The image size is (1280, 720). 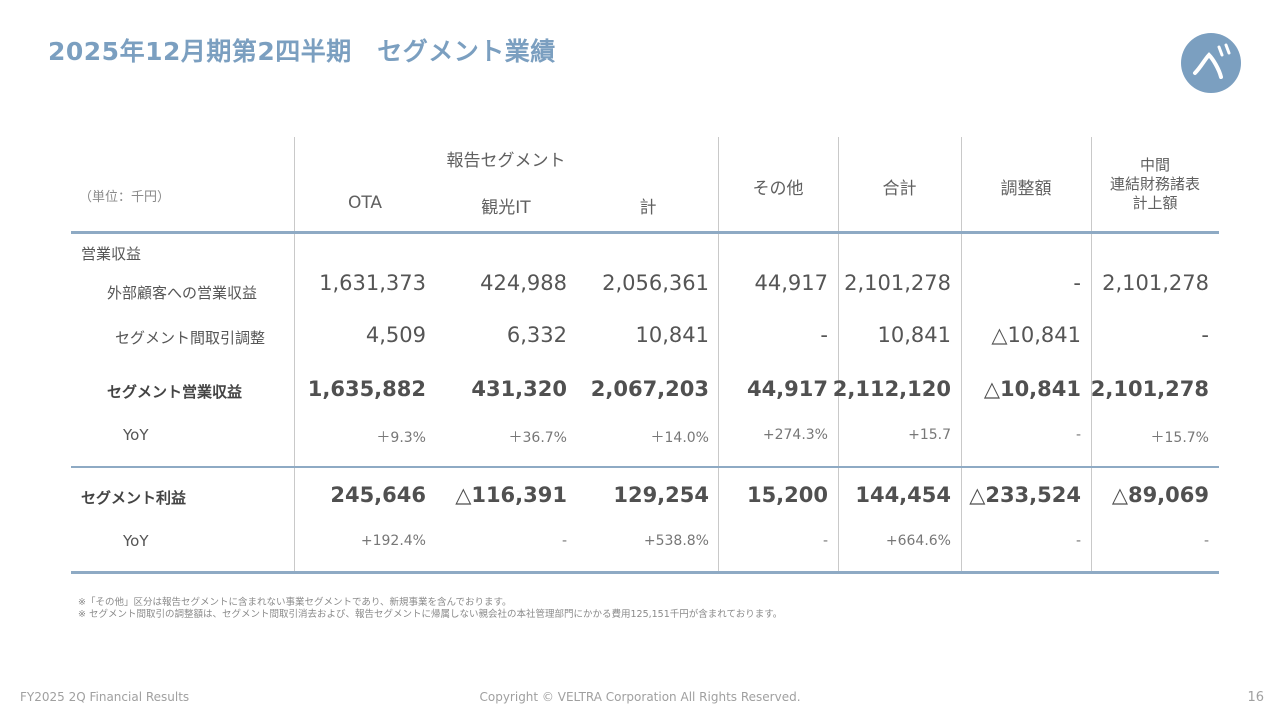 I want to click on cell-yoy1-other: +274.3%, so click(x=795, y=435).